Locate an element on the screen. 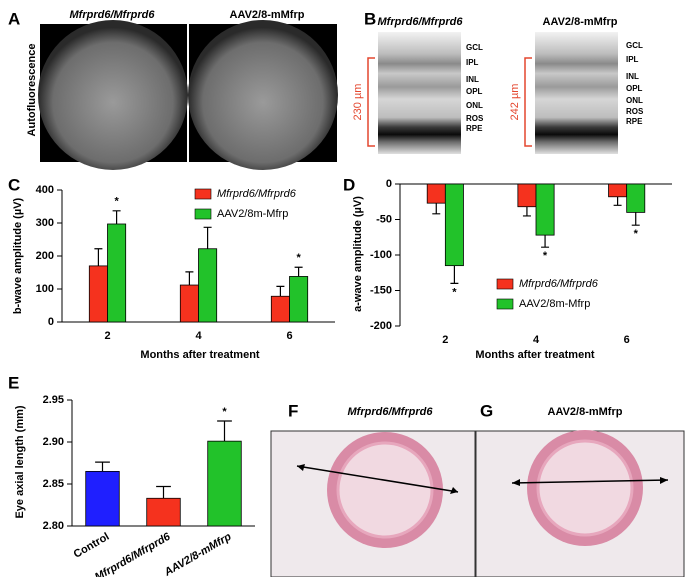 This screenshot has height=577, width=685. panel-letter: B is located at coordinates (370, 18).